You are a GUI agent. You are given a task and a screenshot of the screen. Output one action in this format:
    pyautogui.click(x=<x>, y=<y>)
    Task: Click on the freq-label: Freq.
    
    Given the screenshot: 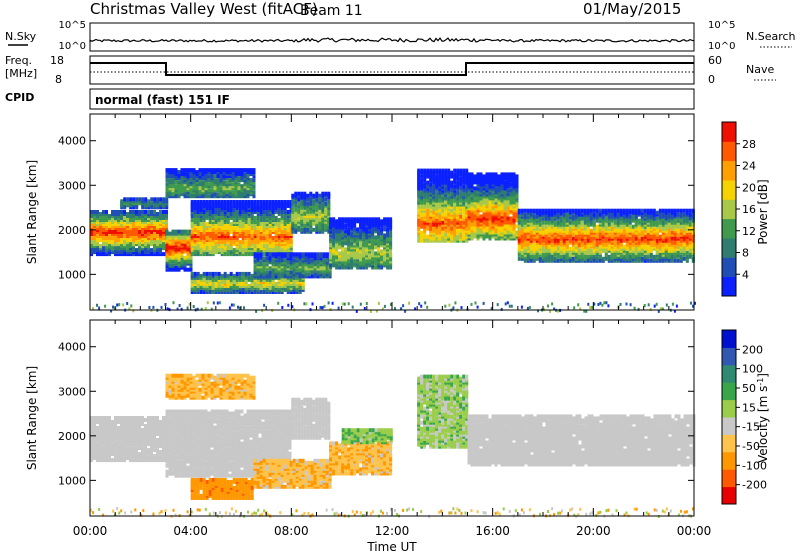 What is the action you would take?
    pyautogui.click(x=18, y=60)
    